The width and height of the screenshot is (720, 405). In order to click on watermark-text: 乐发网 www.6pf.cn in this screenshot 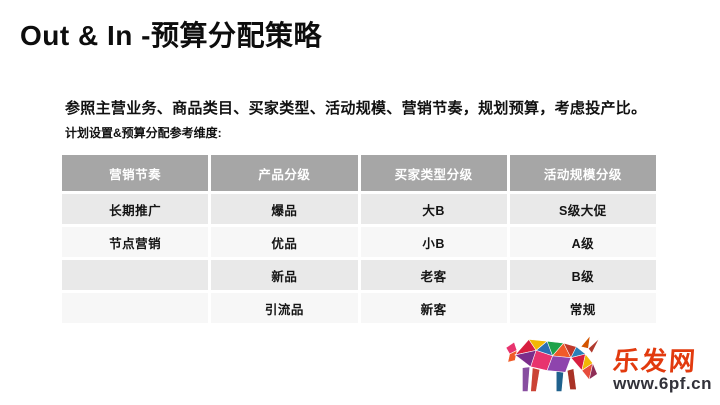, I will do `click(662, 371)`.